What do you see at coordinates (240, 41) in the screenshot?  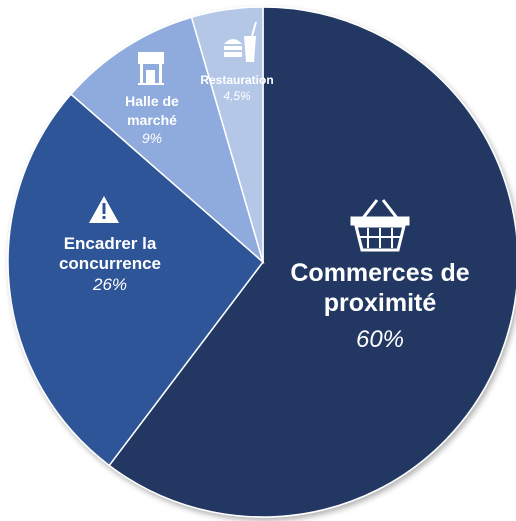 I see `food-icon` at bounding box center [240, 41].